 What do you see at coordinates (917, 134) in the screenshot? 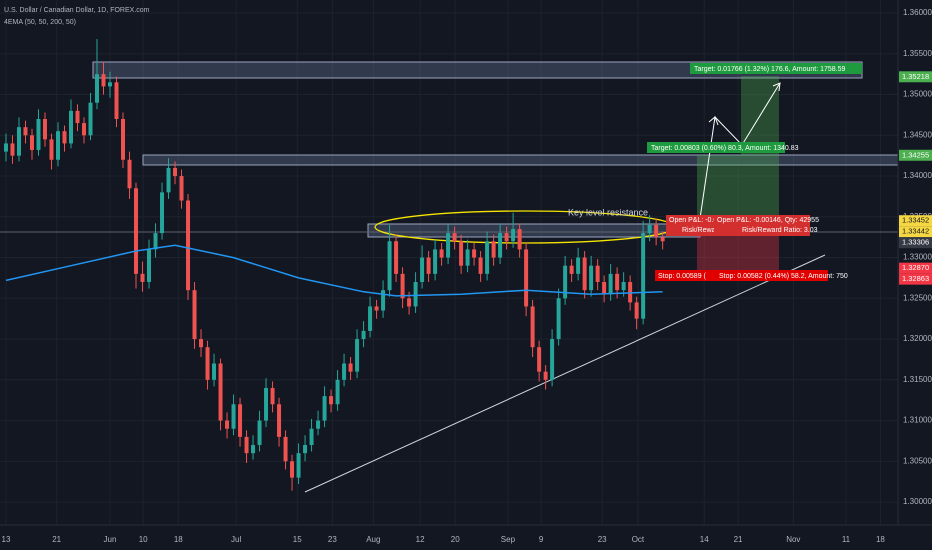
I see `y-tick-label: 1.34500` at bounding box center [917, 134].